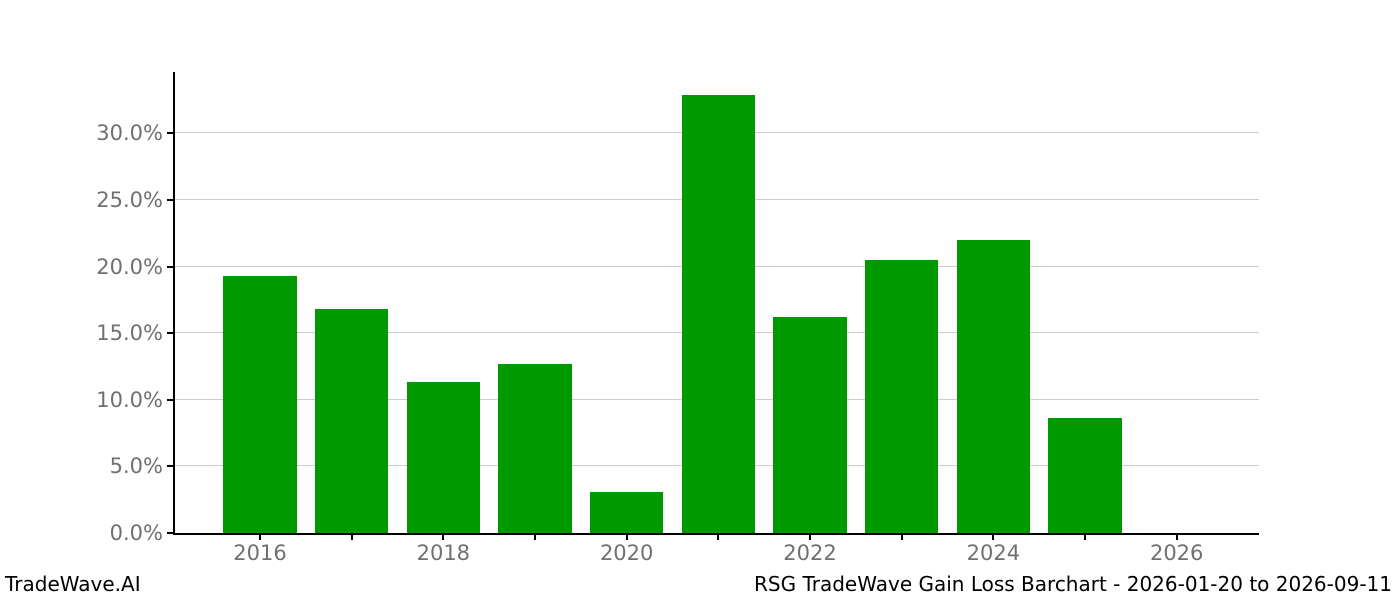 Image resolution: width=1400 pixels, height=600 pixels. Describe the element at coordinates (352, 421) in the screenshot. I see `bar-2017` at that location.